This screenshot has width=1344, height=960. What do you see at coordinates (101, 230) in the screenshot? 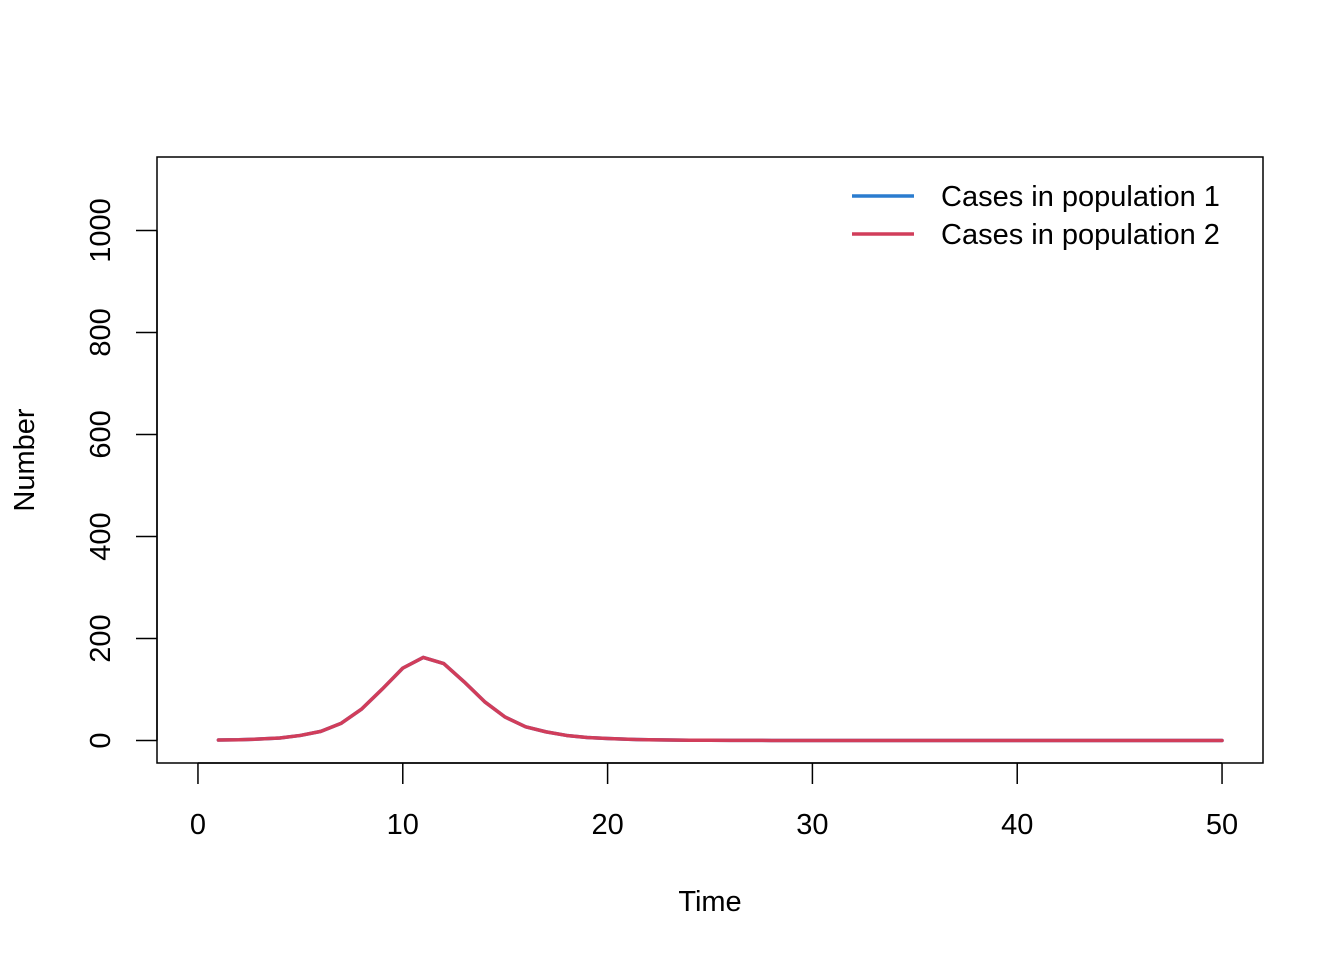
I see `y-tick-label: 1000` at bounding box center [101, 230].